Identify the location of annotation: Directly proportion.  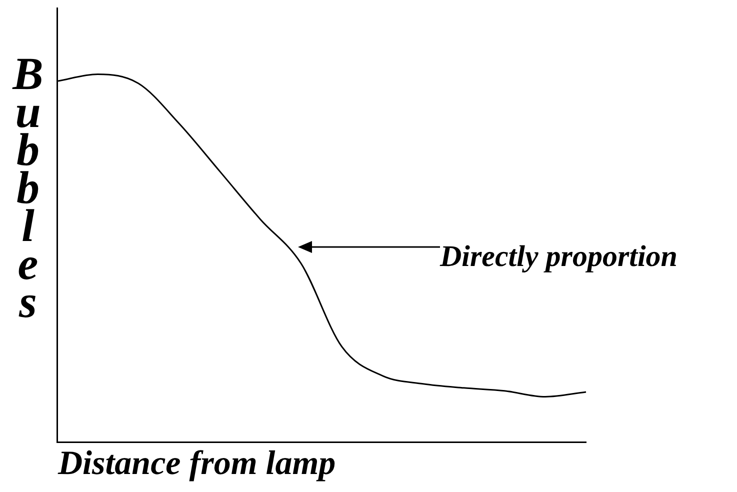
(559, 257).